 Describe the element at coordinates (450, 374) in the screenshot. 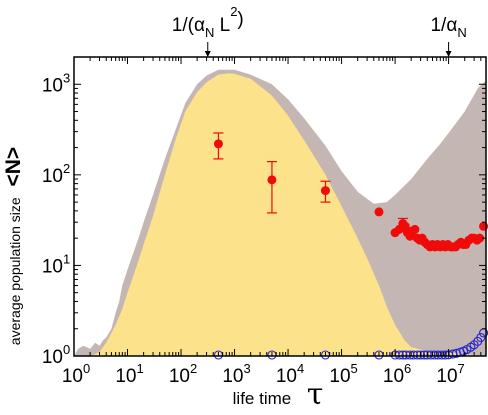

I see `x-tick-label: 10⁷` at that location.